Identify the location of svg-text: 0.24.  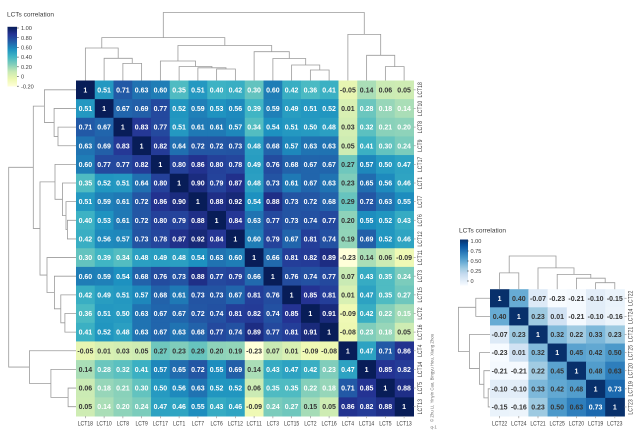
(273, 407).